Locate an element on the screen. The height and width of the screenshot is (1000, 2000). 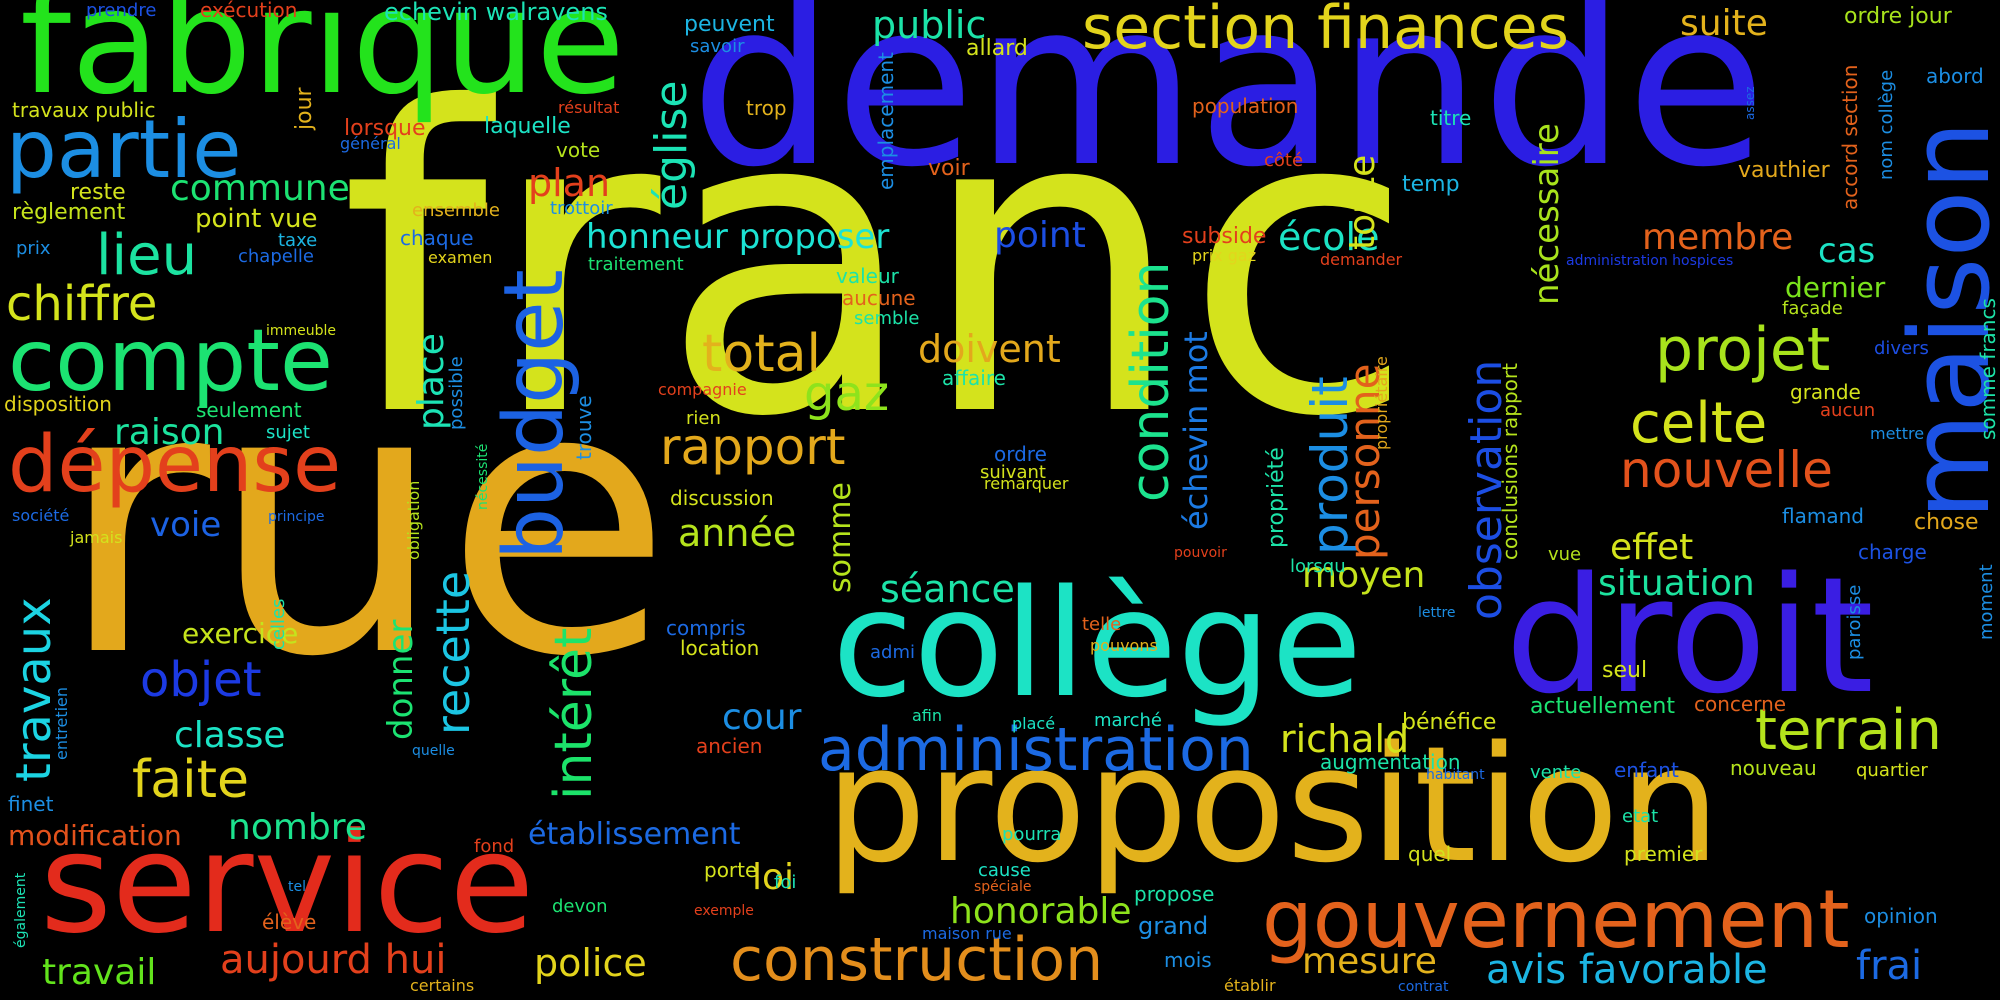
cloud-word: porte is located at coordinates (731, 870).